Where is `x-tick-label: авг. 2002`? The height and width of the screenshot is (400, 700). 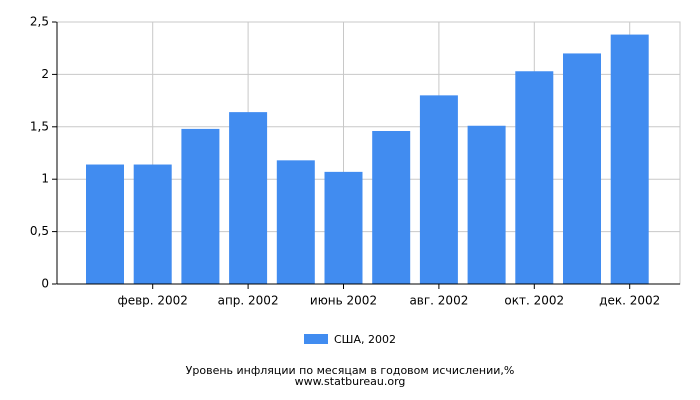
x-tick-label: авг. 2002 is located at coordinates (438, 301).